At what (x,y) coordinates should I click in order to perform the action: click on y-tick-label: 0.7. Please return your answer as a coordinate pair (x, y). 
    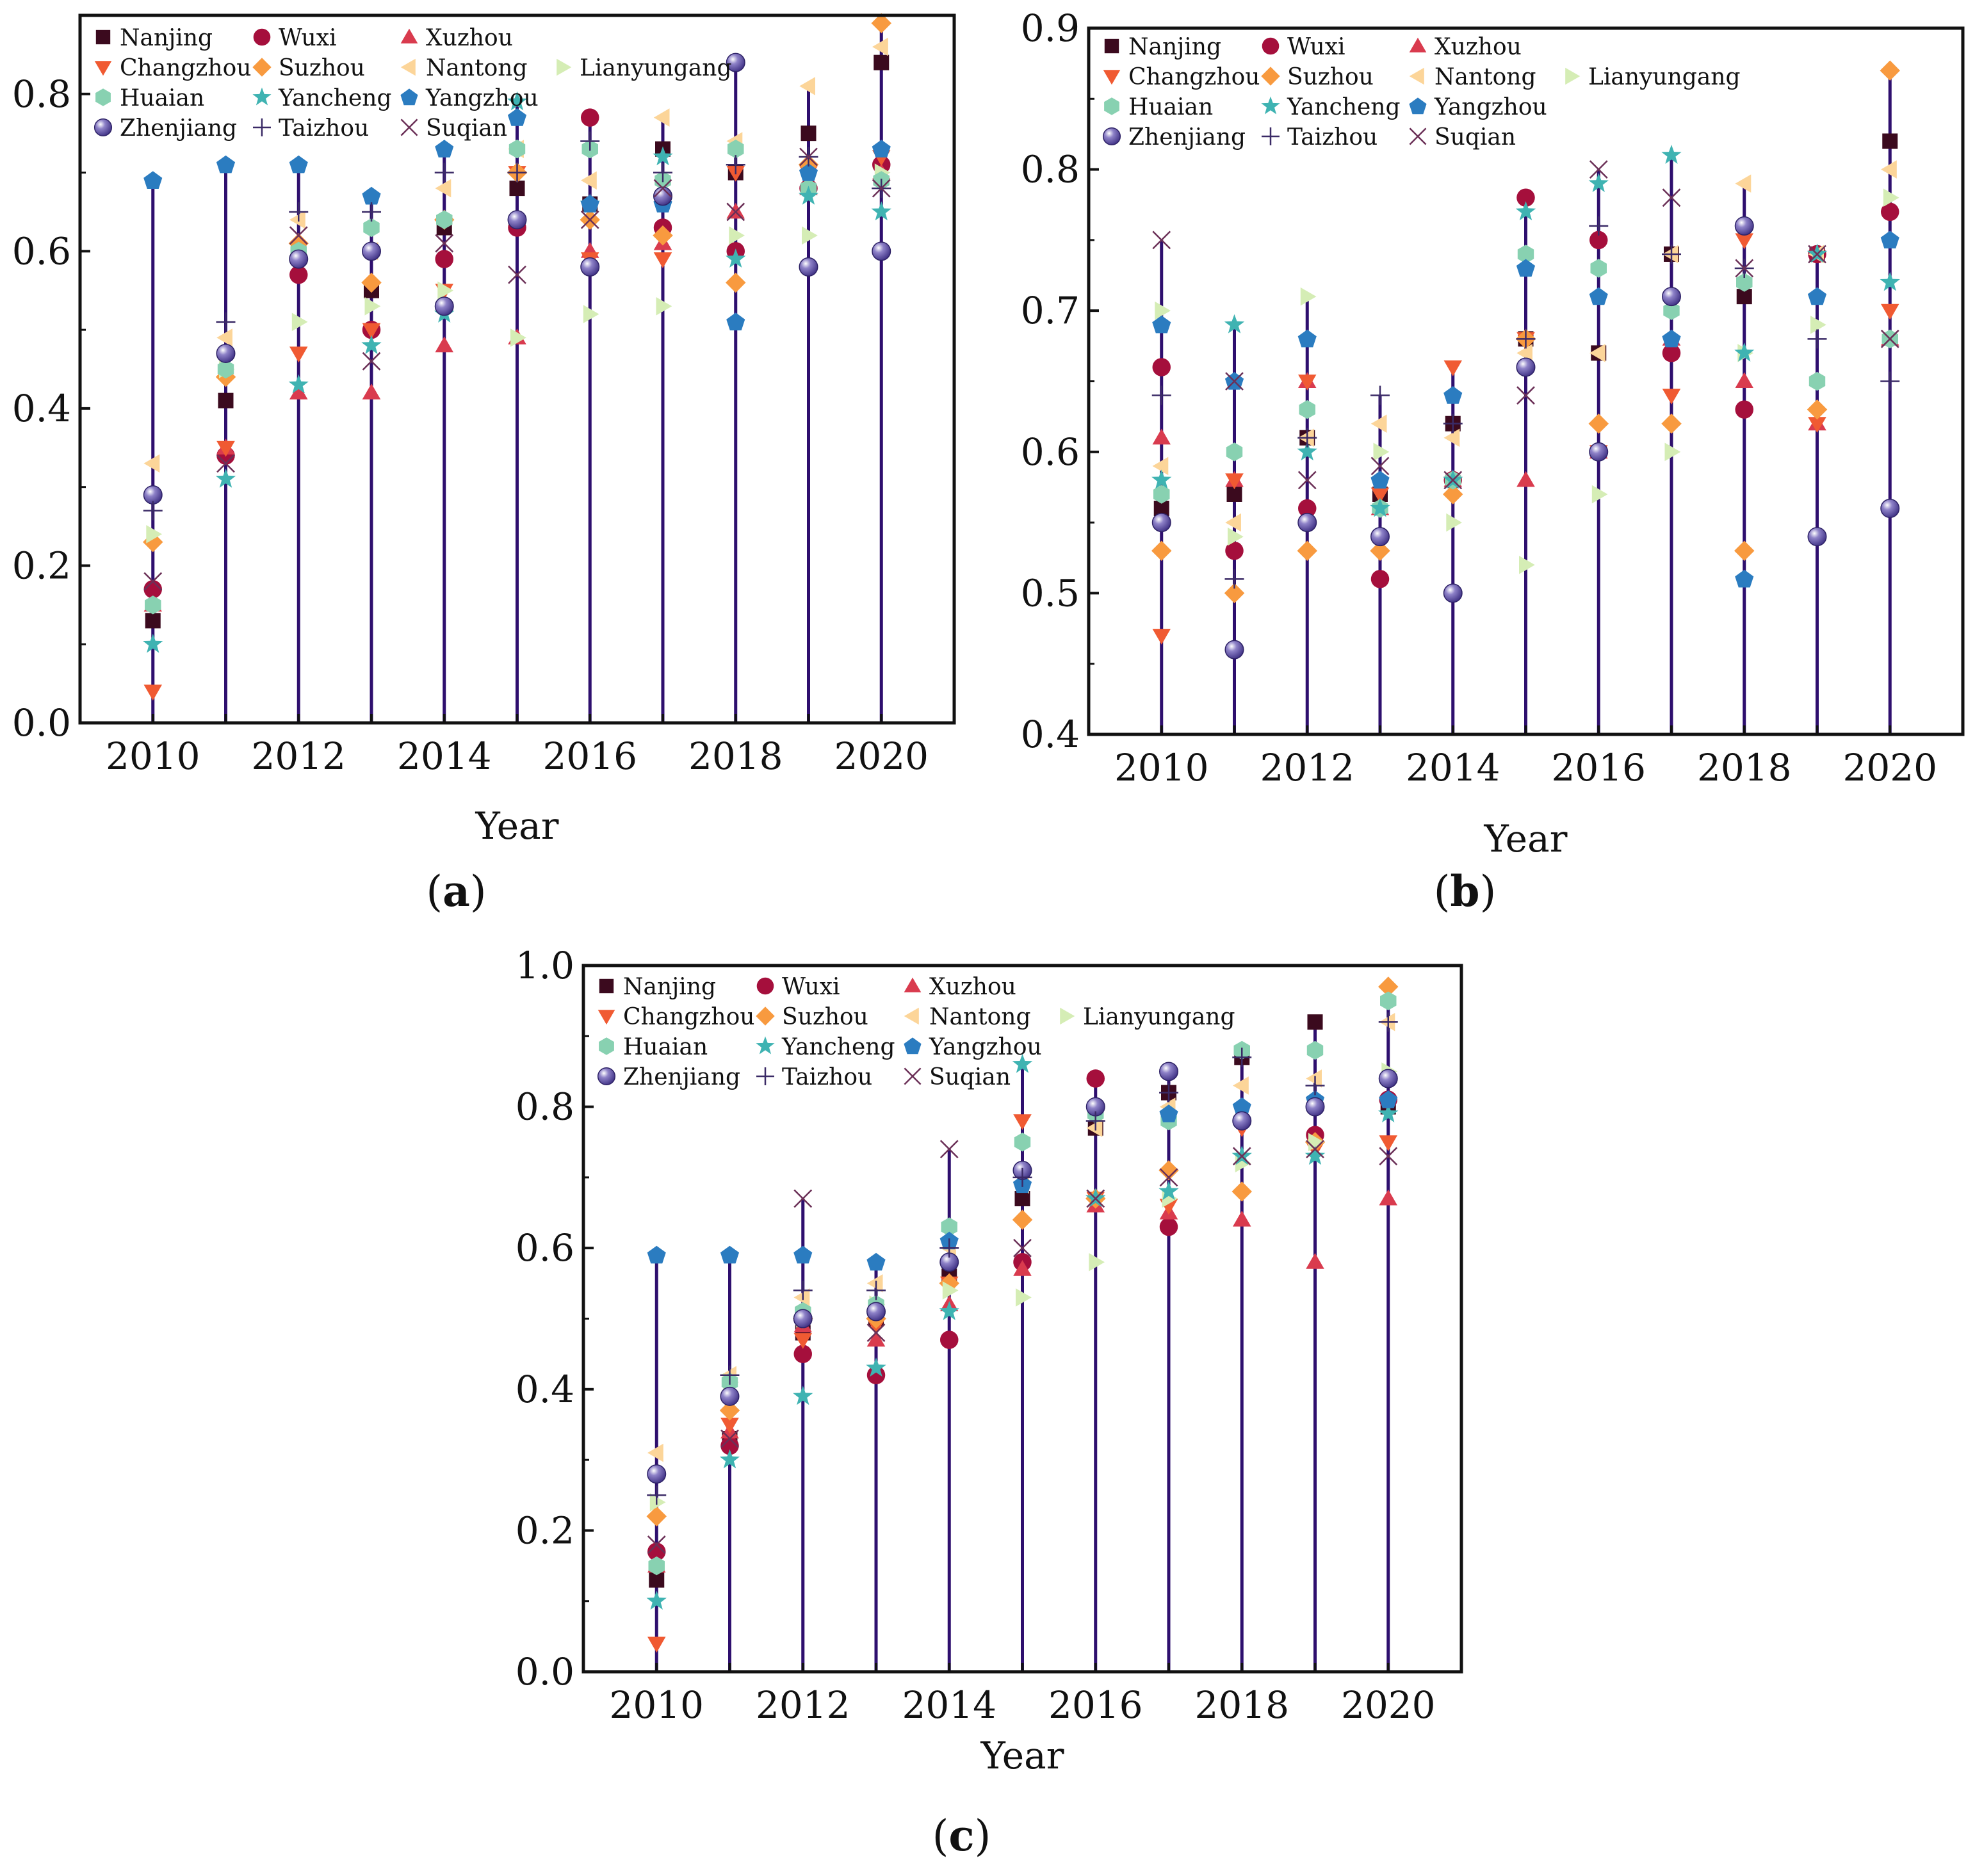
    Looking at the image, I should click on (1050, 310).